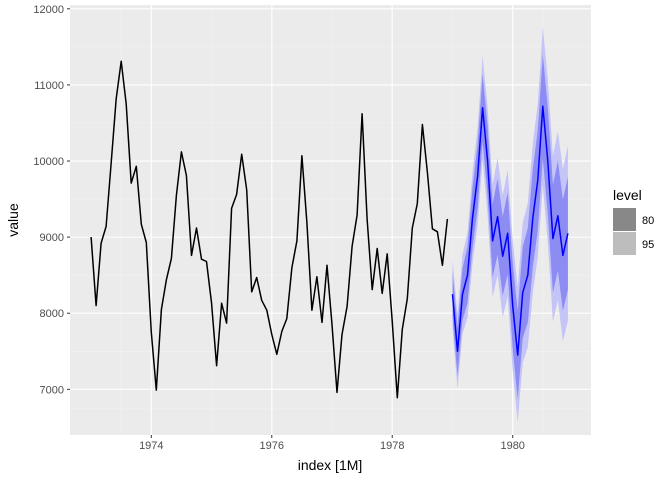 This screenshot has height=480, width=672. I want to click on pi80-band, so click(510, 227).